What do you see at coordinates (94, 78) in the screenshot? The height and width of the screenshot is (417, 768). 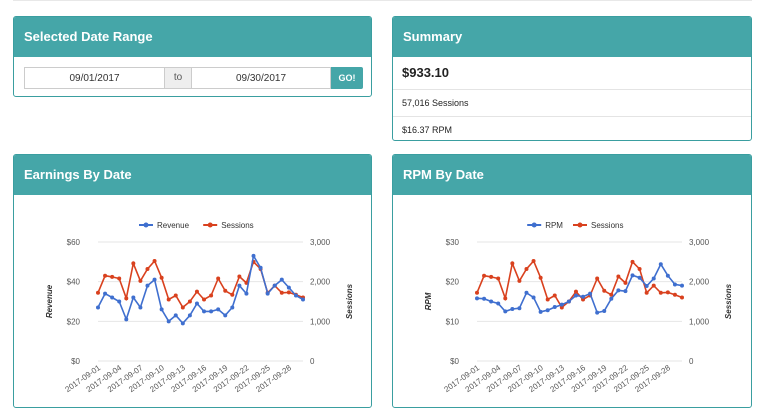 I see `start-date-input` at bounding box center [94, 78].